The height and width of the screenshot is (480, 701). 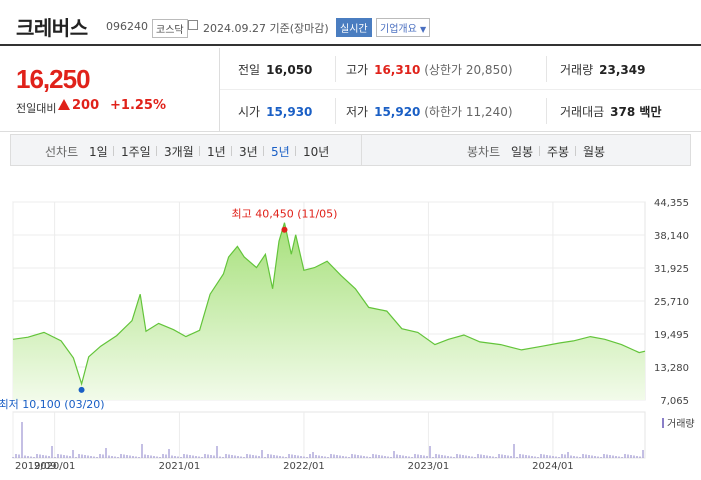 I want to click on open-cell: 시가 15,930, so click(x=275, y=111).